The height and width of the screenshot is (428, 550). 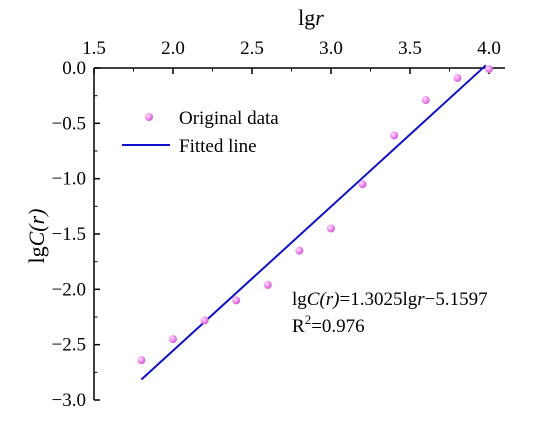 I want to click on fit-equation: lgC(r)=1.3025lgr−5.1597, so click(x=390, y=299).